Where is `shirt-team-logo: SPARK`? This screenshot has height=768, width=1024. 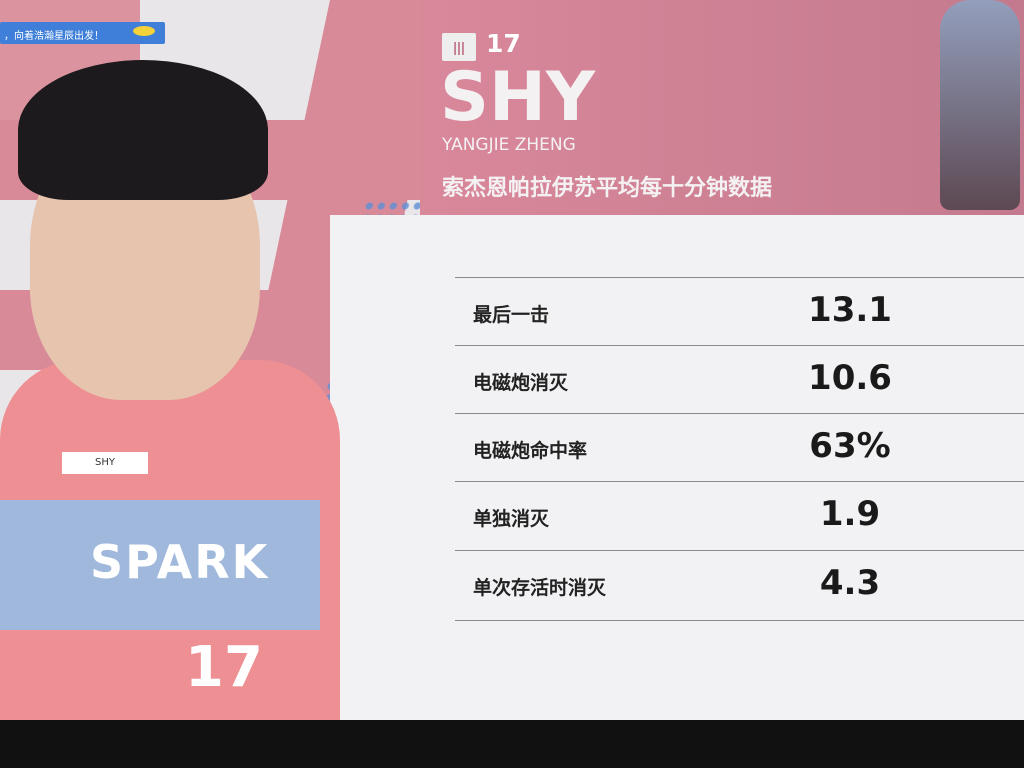
shirt-team-logo: SPARK is located at coordinates (180, 562).